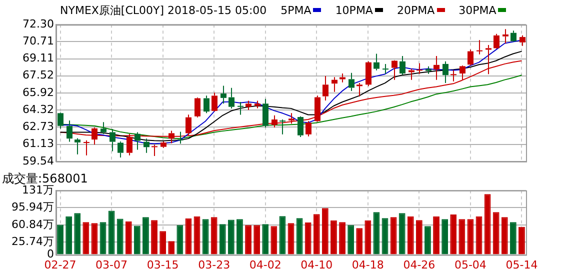  What do you see at coordinates (50, 254) in the screenshot?
I see `y-tick-label: 0` at bounding box center [50, 254].